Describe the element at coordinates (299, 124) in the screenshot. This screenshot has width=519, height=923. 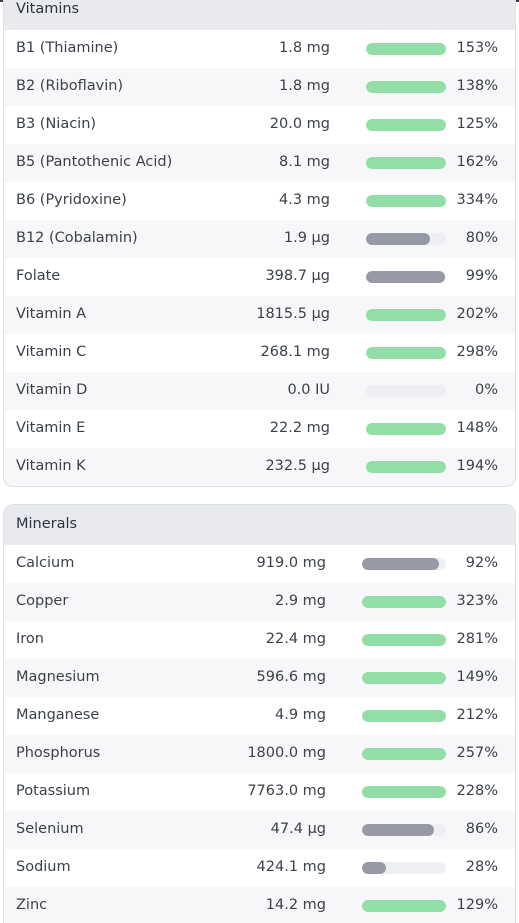
I see `nutrient-amount: 20.0 mg` at that location.